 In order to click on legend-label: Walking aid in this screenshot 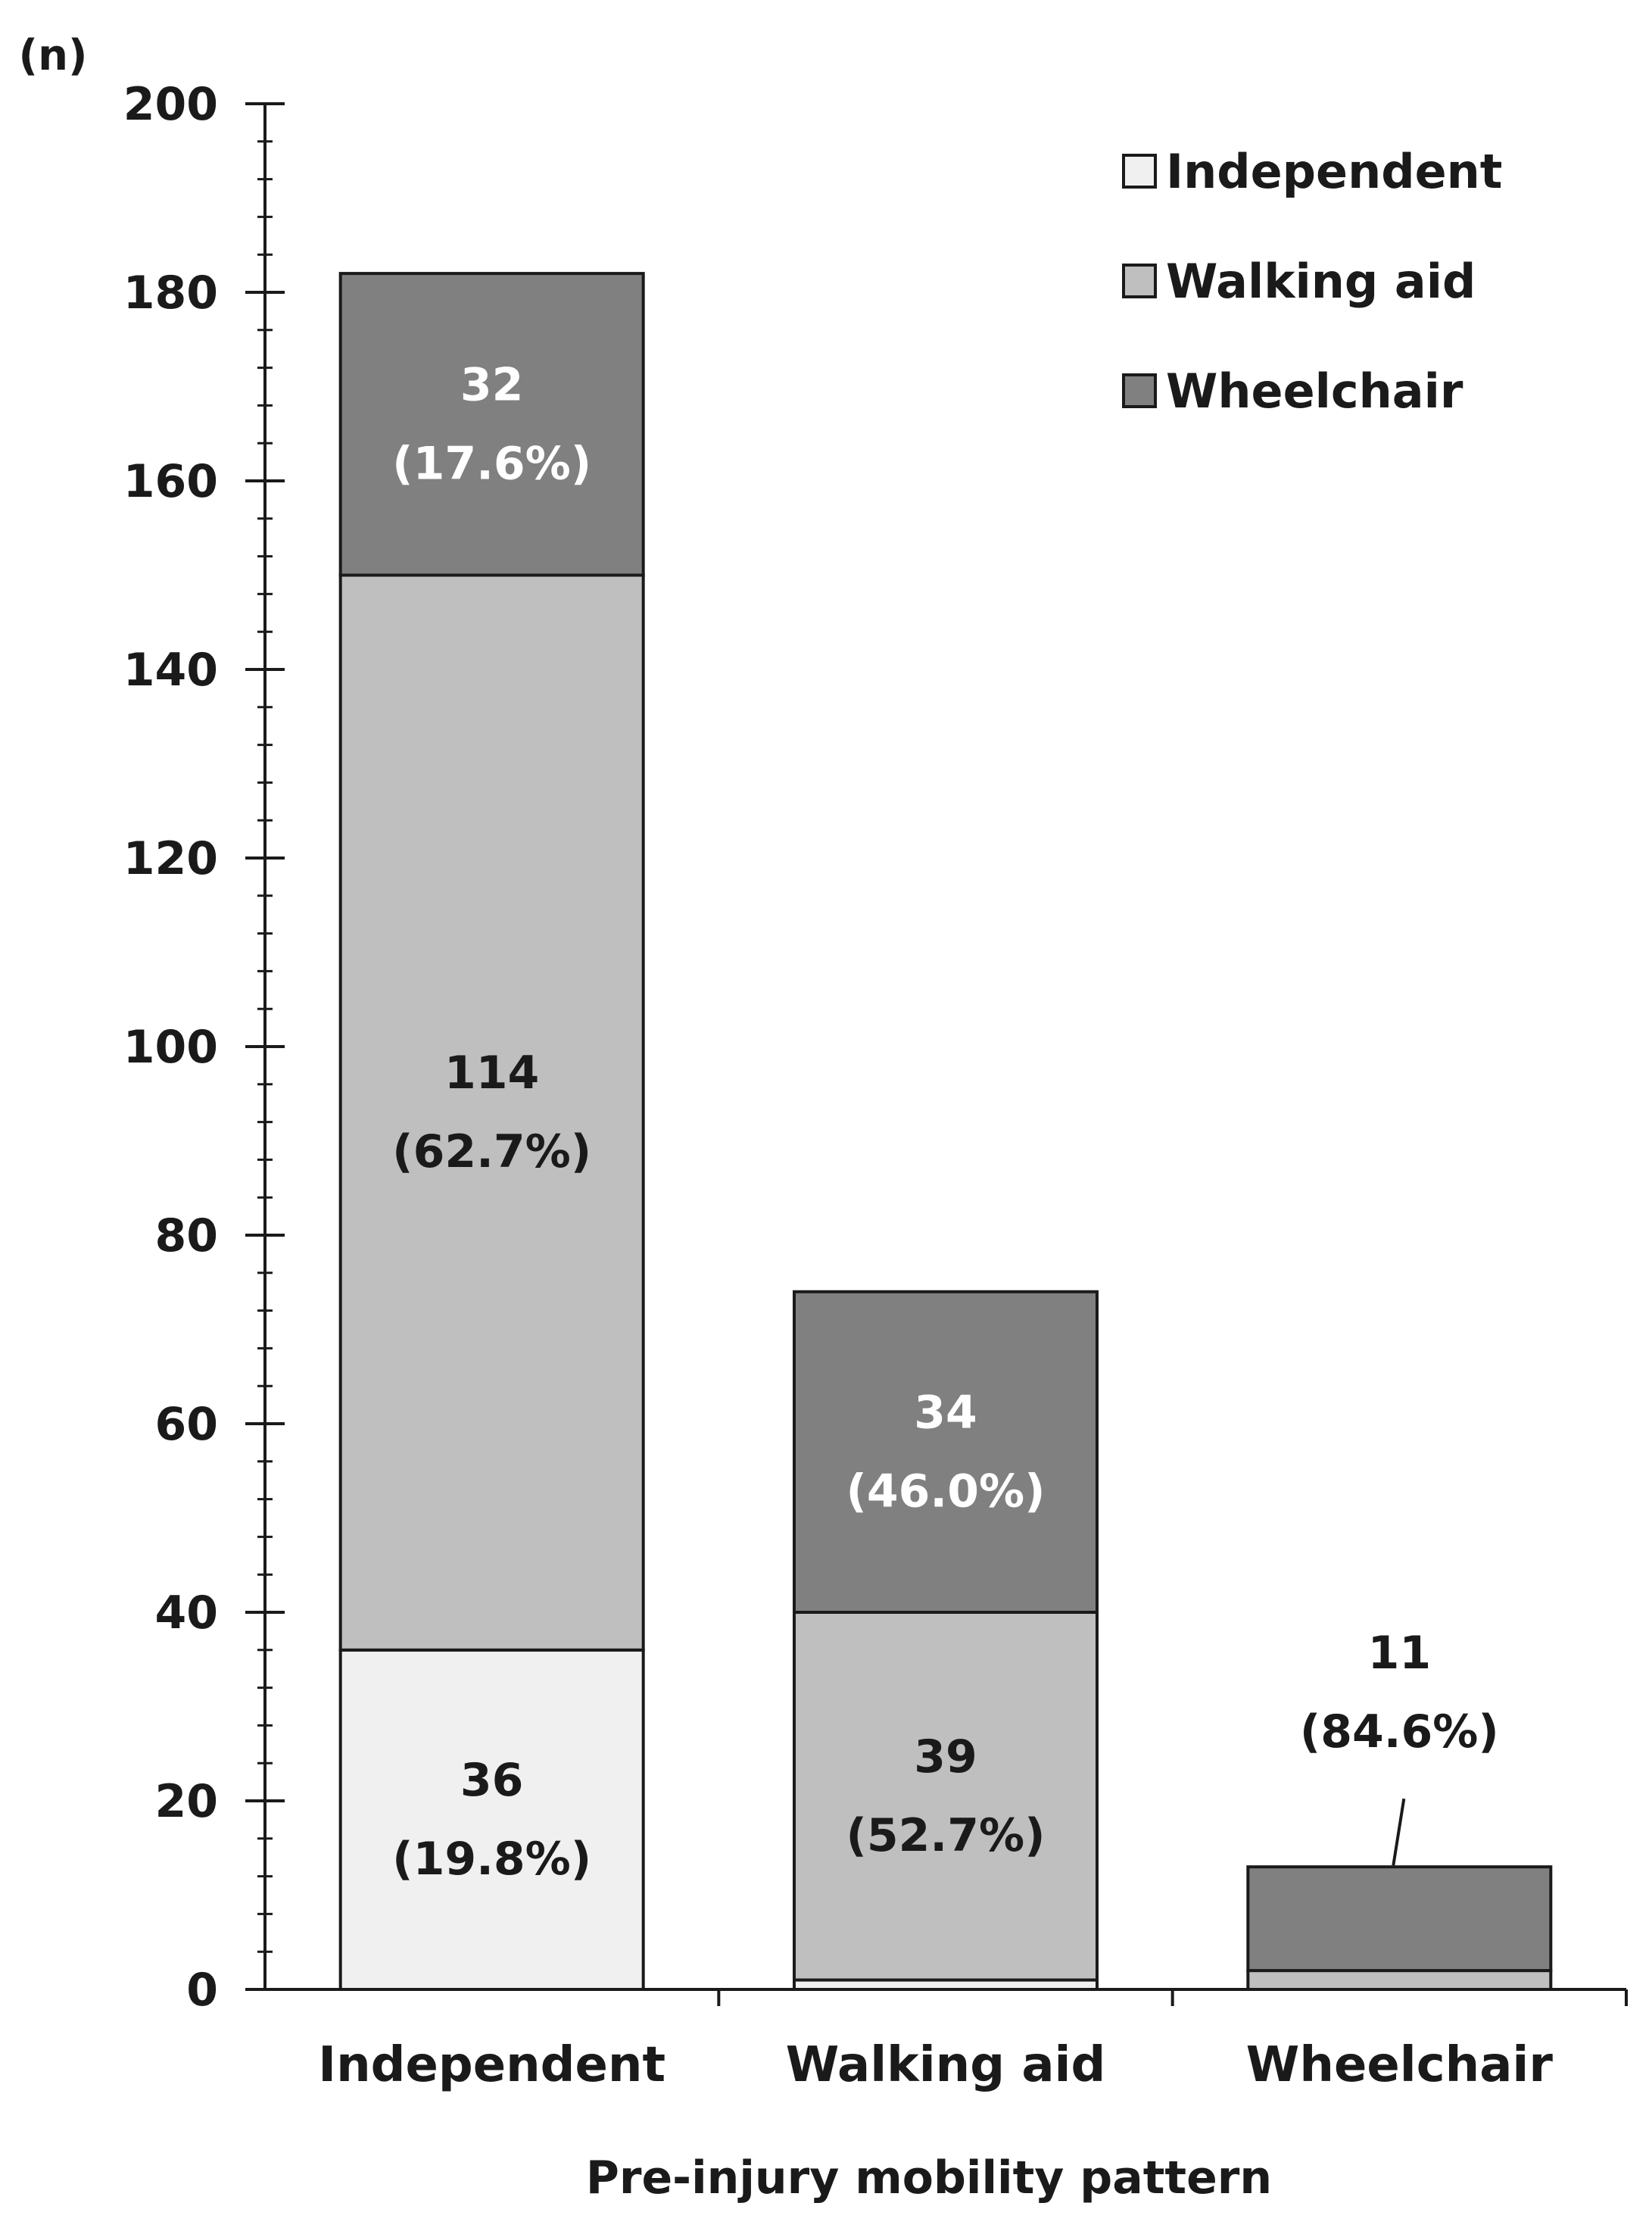, I will do `click(1321, 281)`.